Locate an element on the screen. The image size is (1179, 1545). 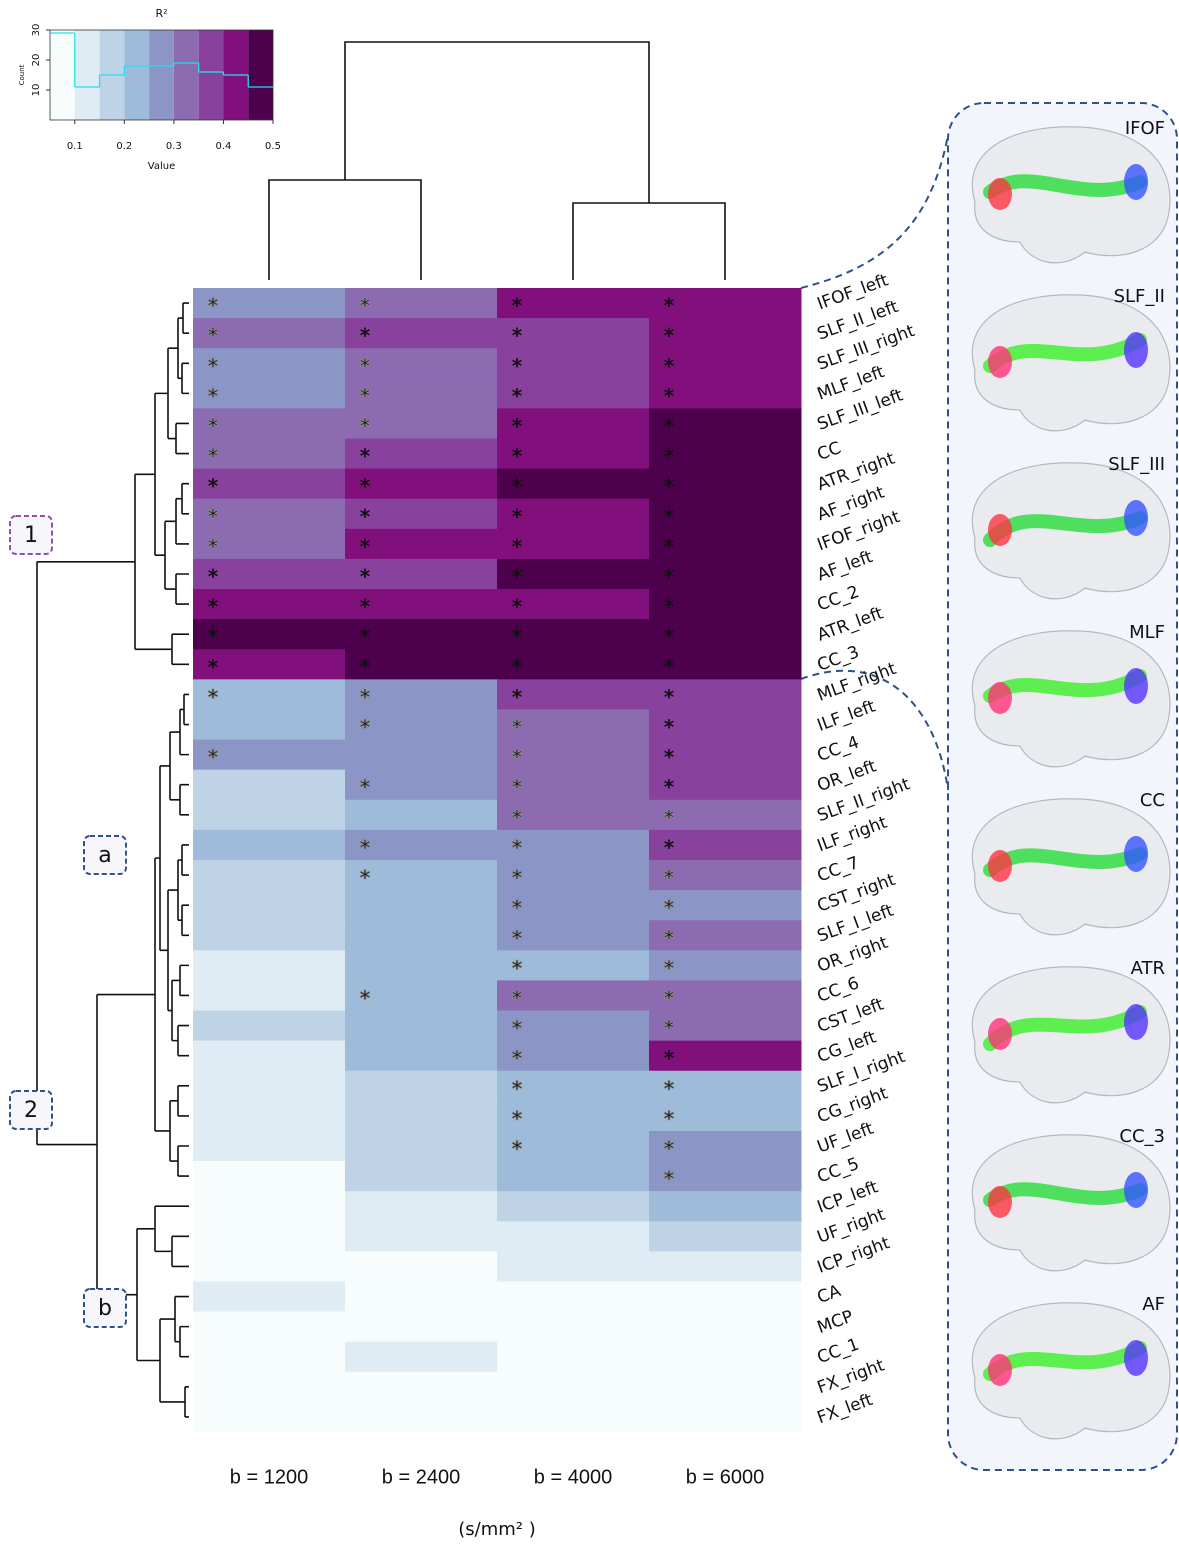
y-tick-label: 10 is located at coordinates (36, 90).